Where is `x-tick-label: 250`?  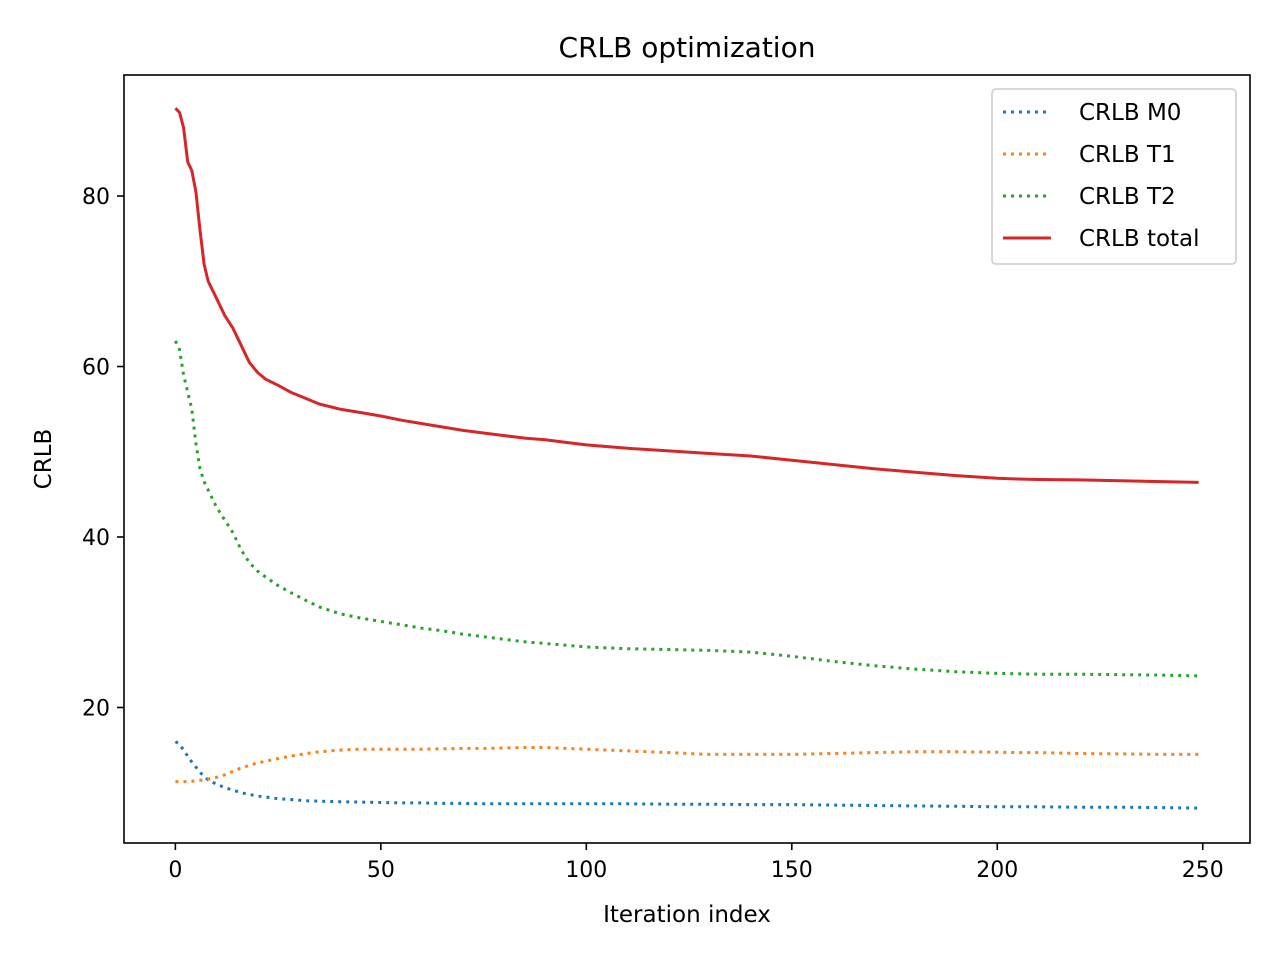 x-tick-label: 250 is located at coordinates (1203, 870).